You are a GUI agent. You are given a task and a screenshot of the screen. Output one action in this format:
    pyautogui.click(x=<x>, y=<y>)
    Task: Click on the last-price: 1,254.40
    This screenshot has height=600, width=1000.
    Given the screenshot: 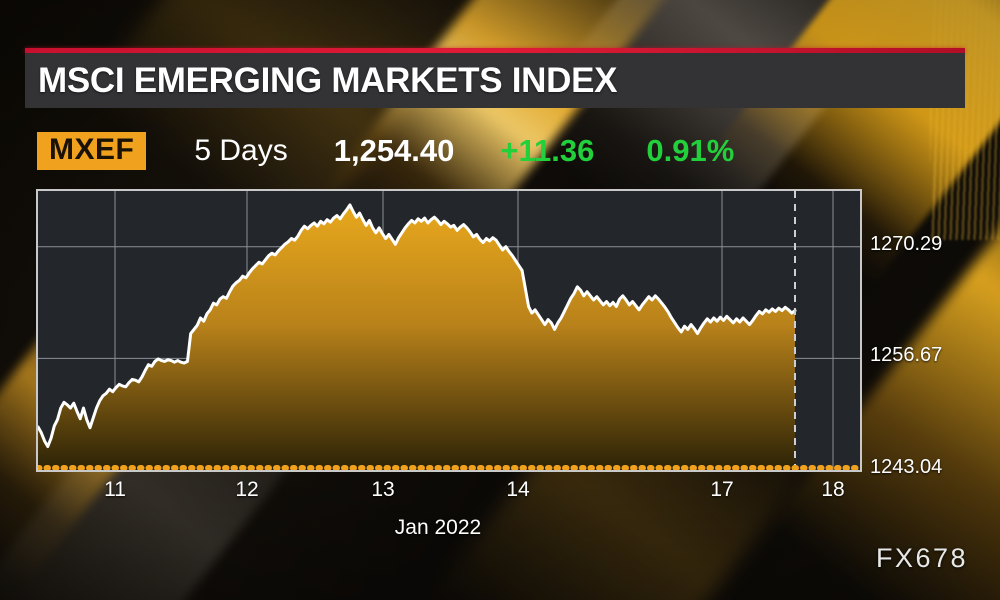 What is the action you would take?
    pyautogui.click(x=394, y=150)
    